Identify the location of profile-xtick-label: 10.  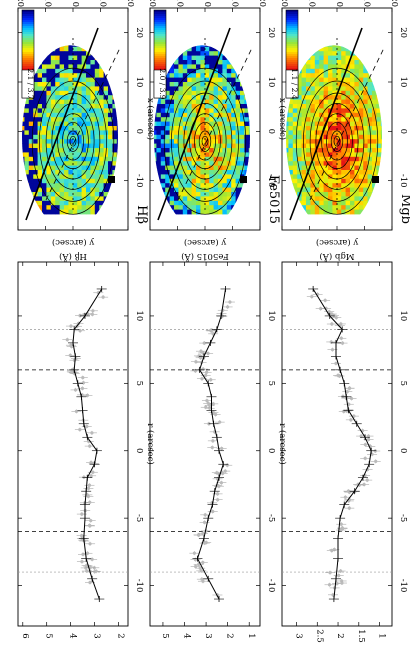
(139, 316).